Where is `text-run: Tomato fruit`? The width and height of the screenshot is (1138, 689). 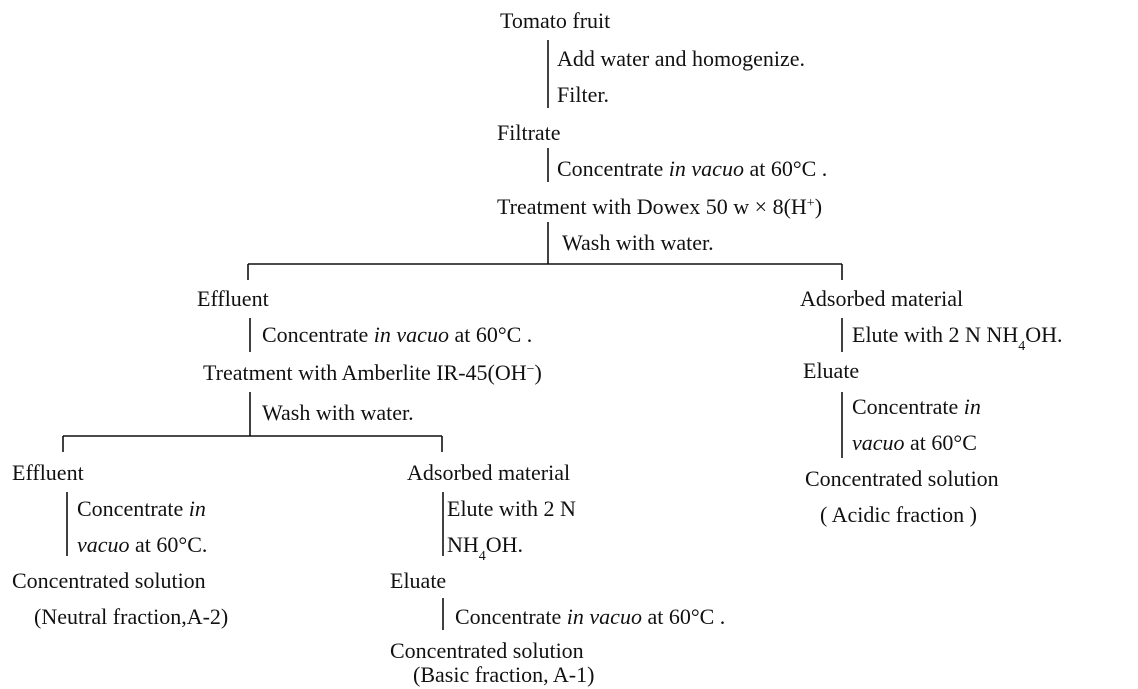 text-run: Tomato fruit is located at coordinates (555, 20).